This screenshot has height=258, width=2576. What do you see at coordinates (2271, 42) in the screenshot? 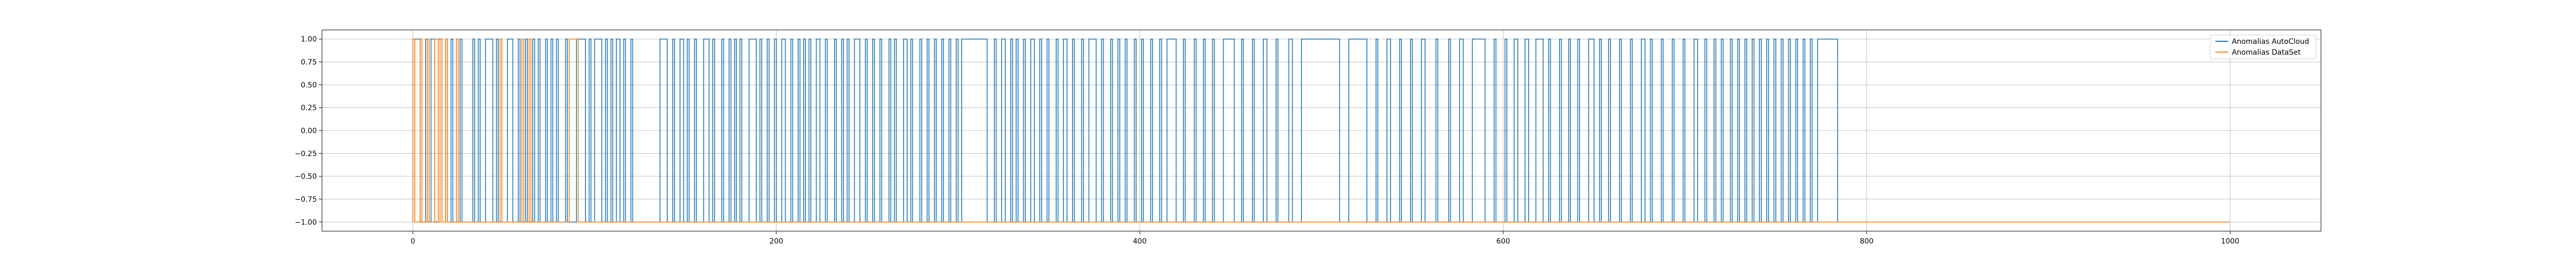
I see `legend-label-autocloud: Anomalias AutoCloud` at bounding box center [2271, 42].